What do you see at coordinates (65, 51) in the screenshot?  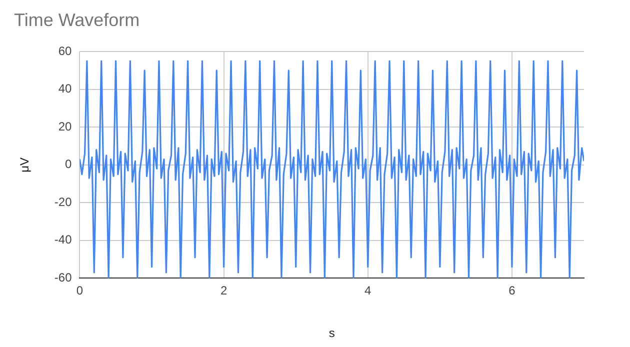 I see `y-tick-label: 60` at bounding box center [65, 51].